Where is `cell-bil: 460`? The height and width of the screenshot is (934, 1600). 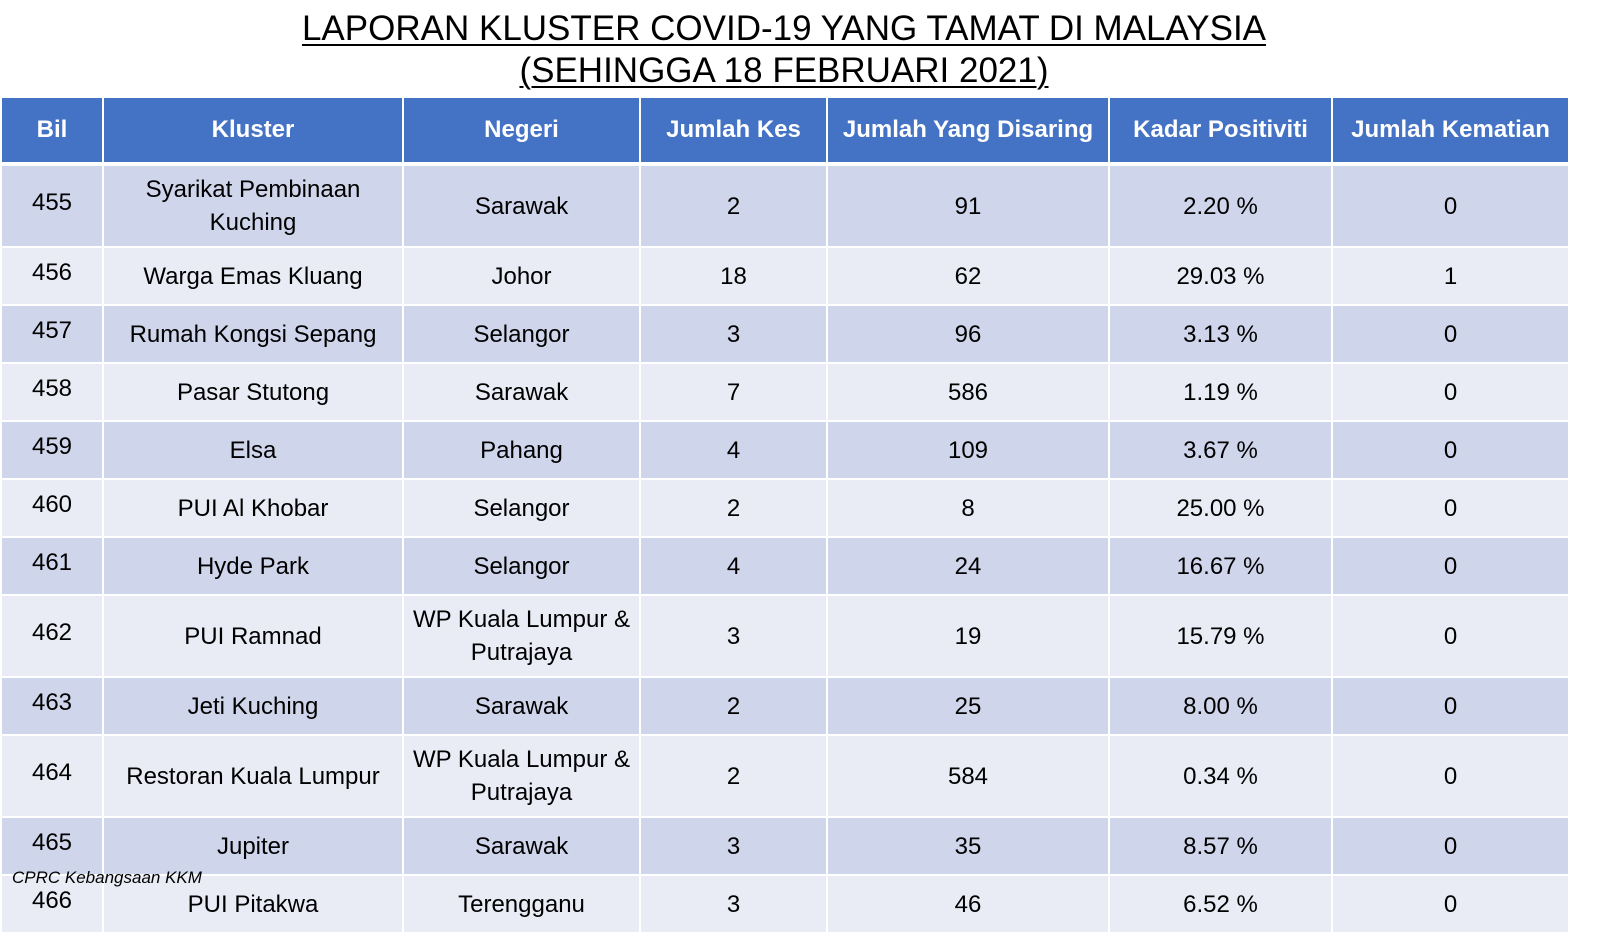 cell-bil: 460 is located at coordinates (52, 508).